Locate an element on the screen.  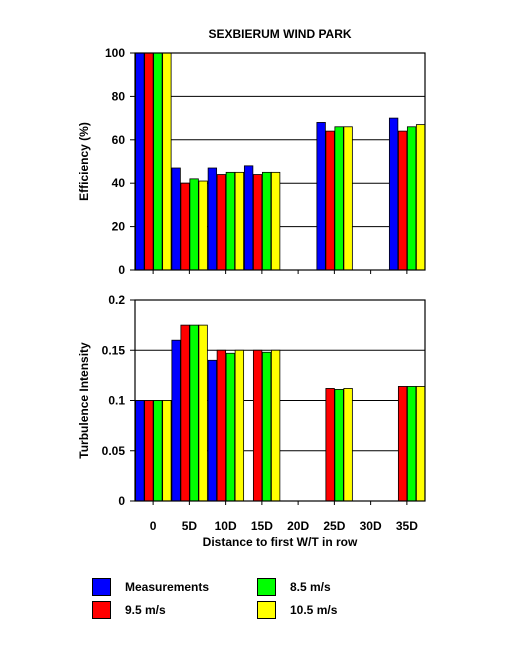
y-tick-label: 60 is located at coordinates (119, 140).